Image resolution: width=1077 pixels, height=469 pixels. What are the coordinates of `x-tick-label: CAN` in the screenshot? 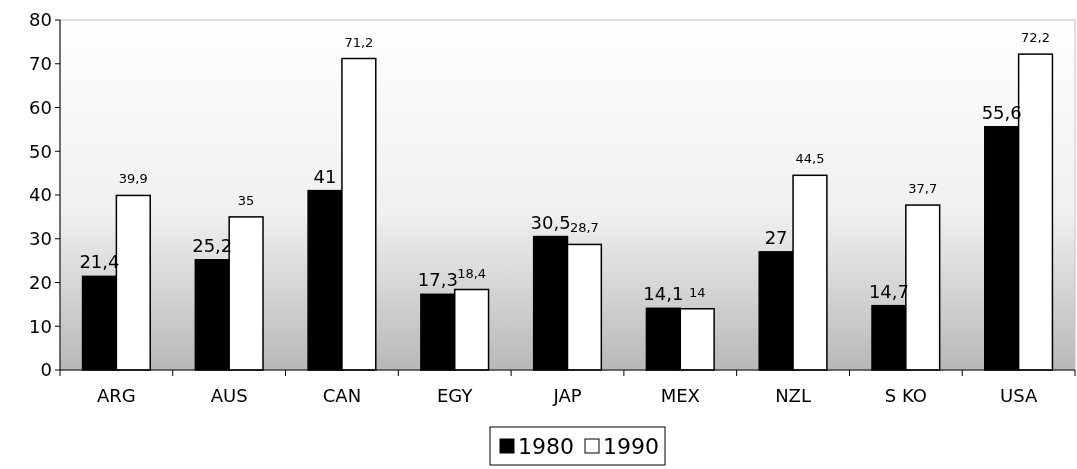 It's located at (342, 395).